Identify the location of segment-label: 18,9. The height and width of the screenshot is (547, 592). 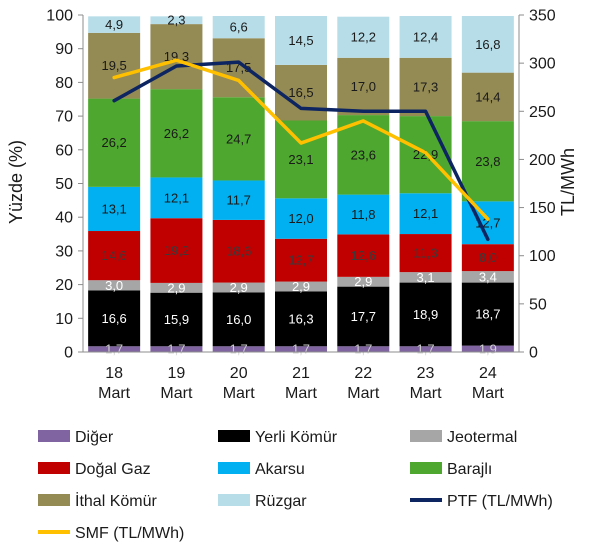
(425, 314).